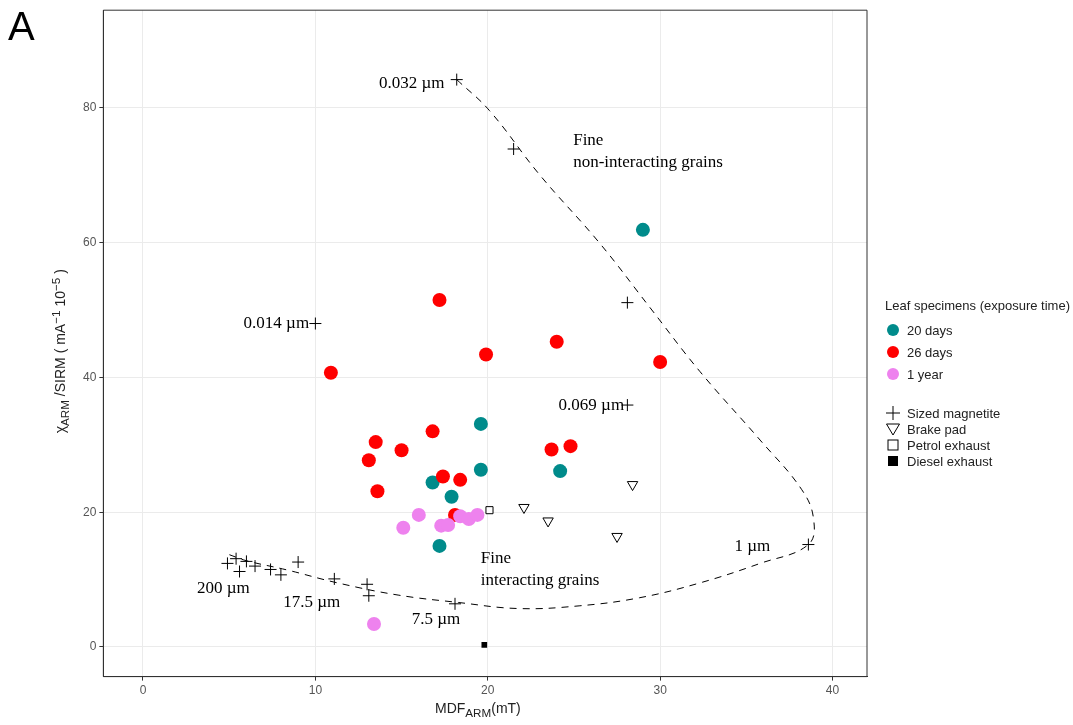  Describe the element at coordinates (660, 690) in the screenshot. I see `x-tick-label: 30` at that location.